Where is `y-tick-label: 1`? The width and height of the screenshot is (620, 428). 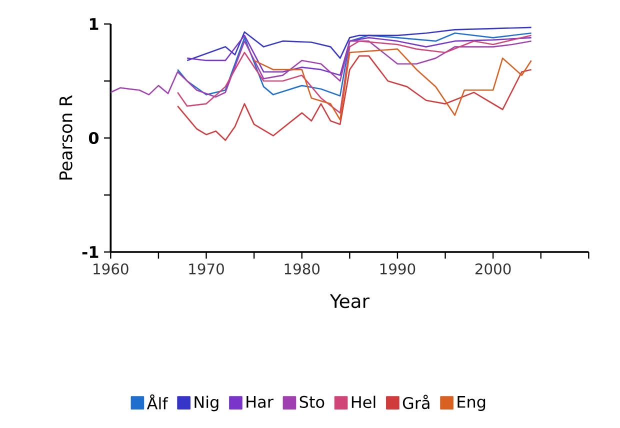
y-tick-label: 1 is located at coordinates (94, 24).